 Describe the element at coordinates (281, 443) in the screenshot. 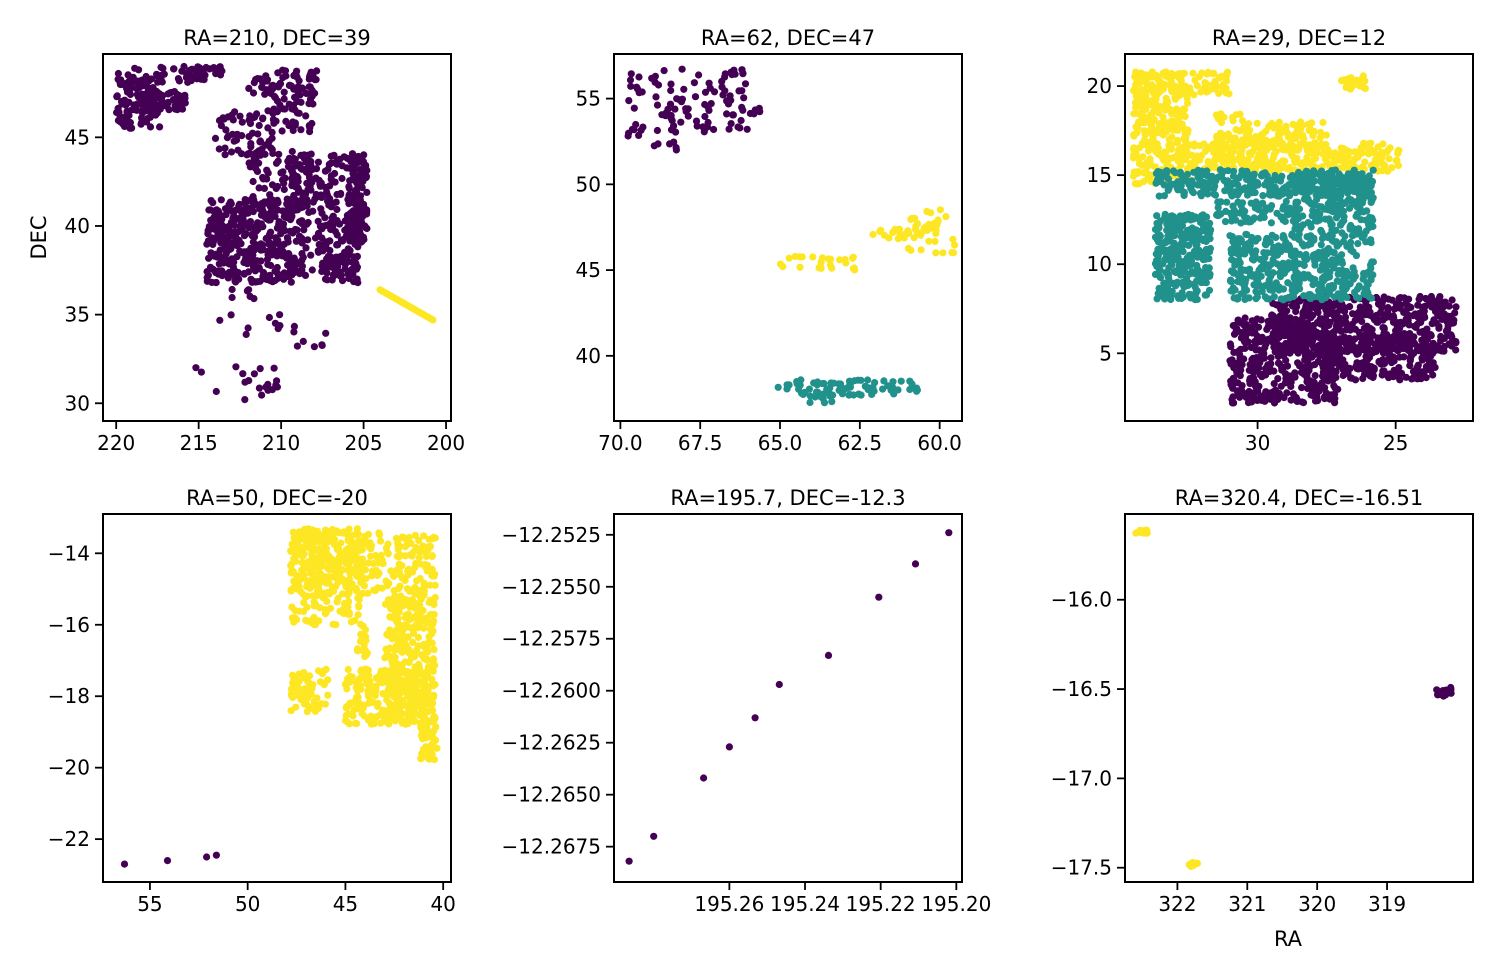

I see `x-tick-label: 210` at that location.